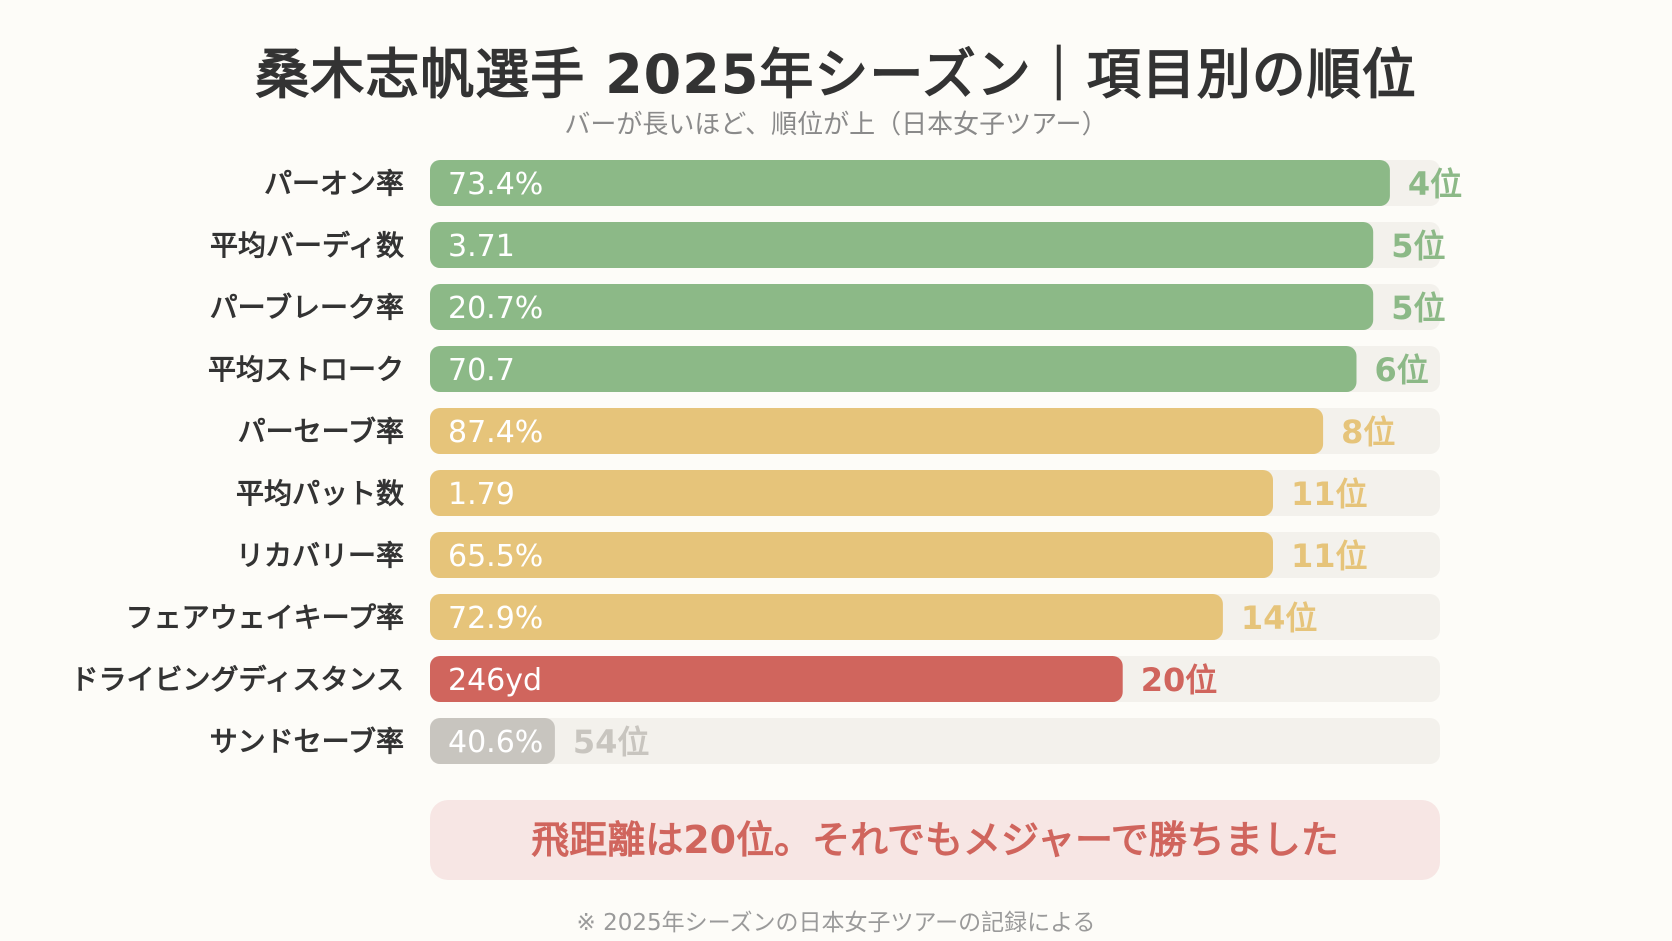 The image size is (1672, 941). I want to click on value-label: 246yd, so click(495, 680).